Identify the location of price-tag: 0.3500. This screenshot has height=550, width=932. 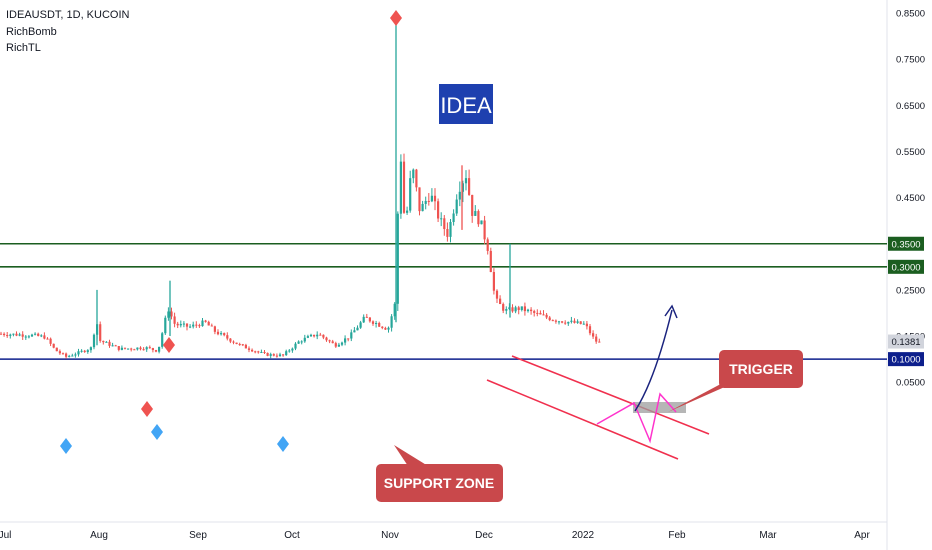
(906, 243).